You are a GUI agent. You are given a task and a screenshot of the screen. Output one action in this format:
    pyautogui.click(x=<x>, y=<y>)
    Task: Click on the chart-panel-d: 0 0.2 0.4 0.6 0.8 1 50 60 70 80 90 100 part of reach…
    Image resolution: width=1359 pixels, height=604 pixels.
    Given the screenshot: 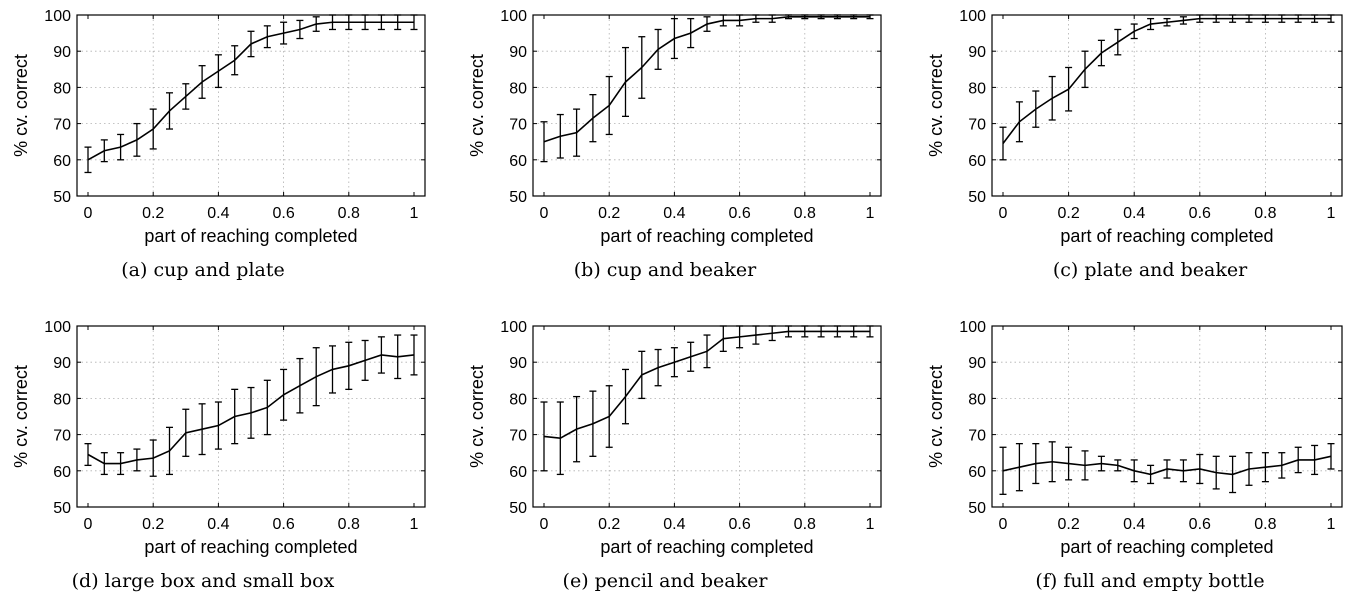 What is the action you would take?
    pyautogui.click(x=218, y=455)
    